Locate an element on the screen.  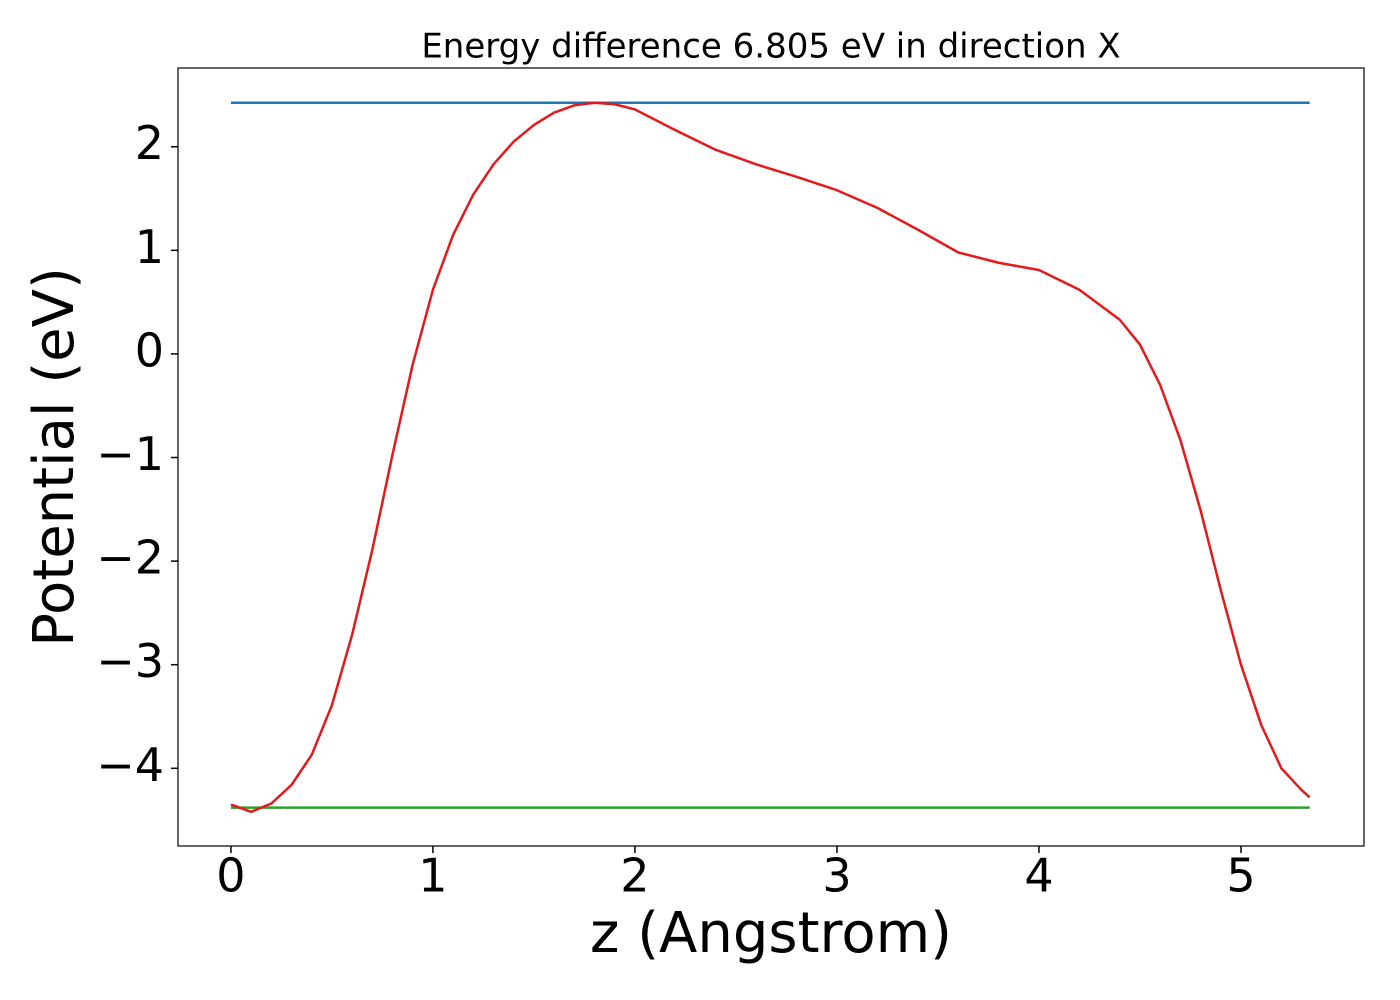
y-tick-label: −4 is located at coordinates (130, 765).